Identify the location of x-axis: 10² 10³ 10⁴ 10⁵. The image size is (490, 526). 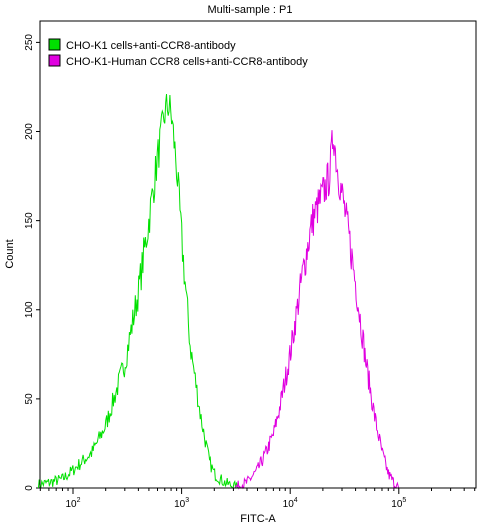
(257, 499).